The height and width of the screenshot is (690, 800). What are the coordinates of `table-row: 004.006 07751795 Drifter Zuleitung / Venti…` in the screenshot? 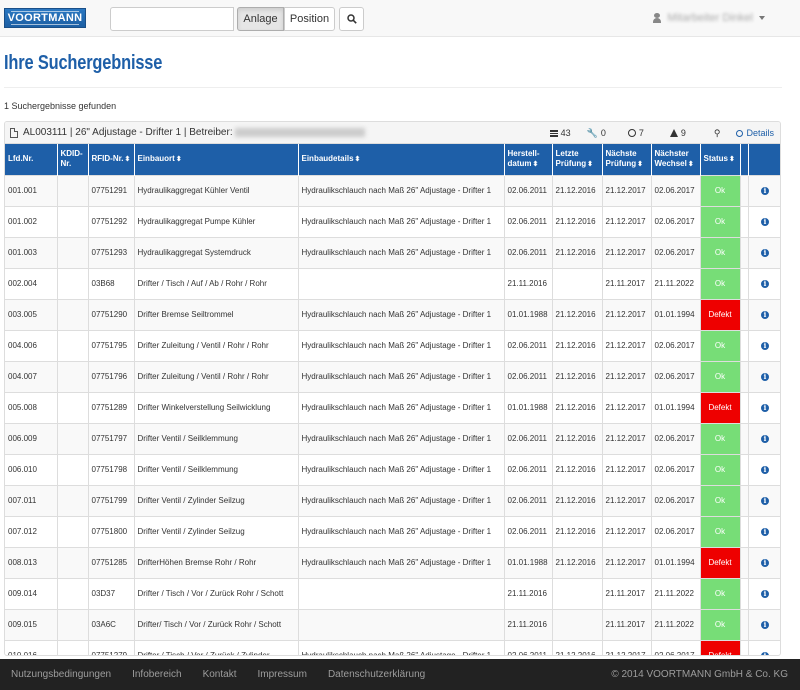 It's located at (392, 345).